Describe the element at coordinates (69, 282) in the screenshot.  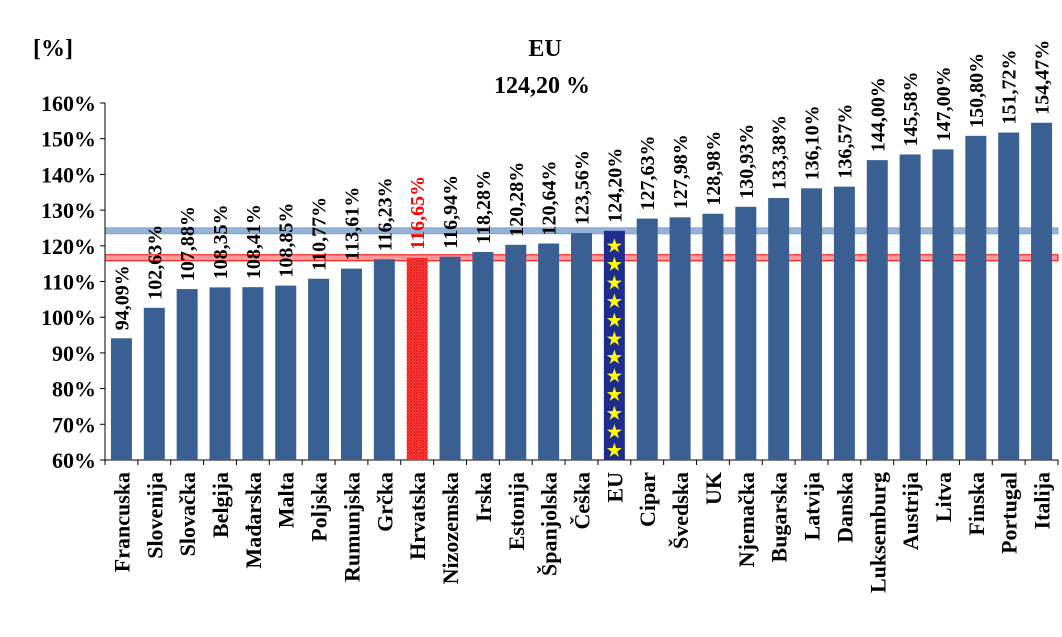
I see `y-tick-label: 110%` at that location.